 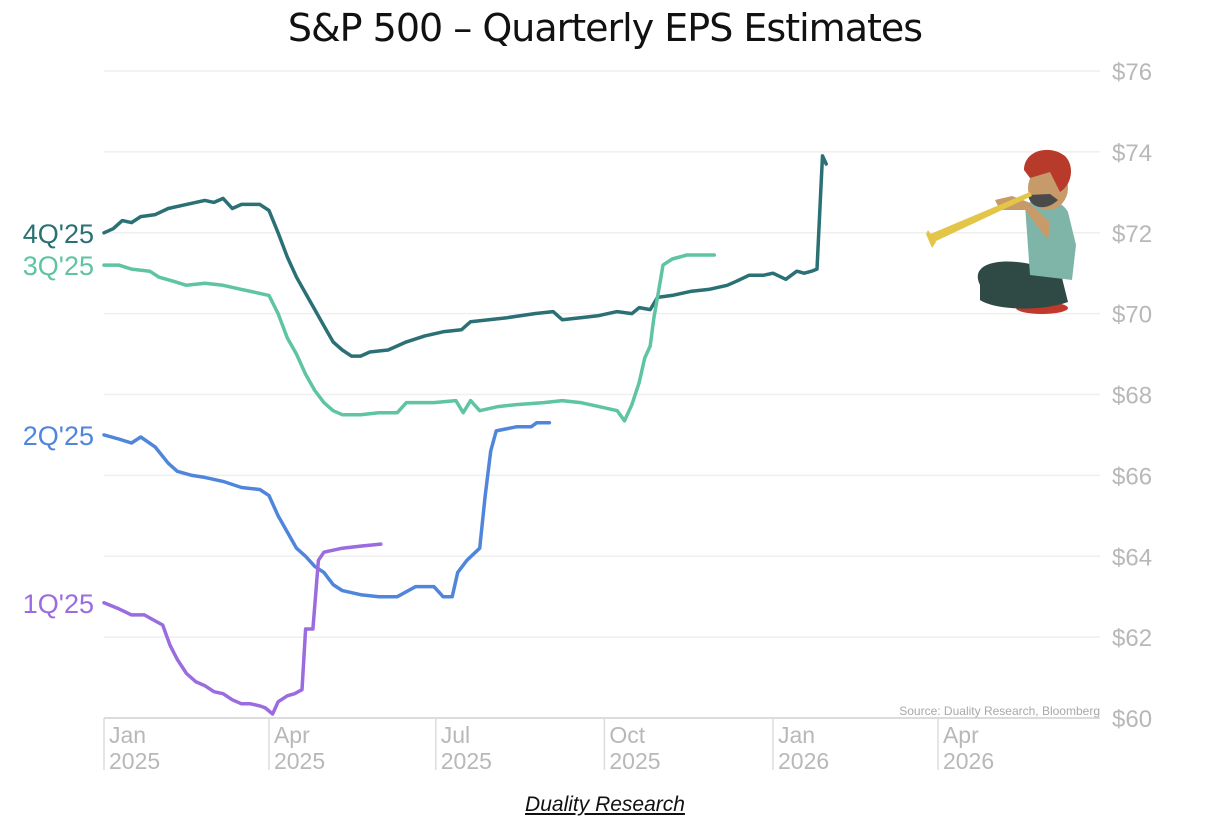 I want to click on y-tick-label: $64, so click(x=1132, y=557).